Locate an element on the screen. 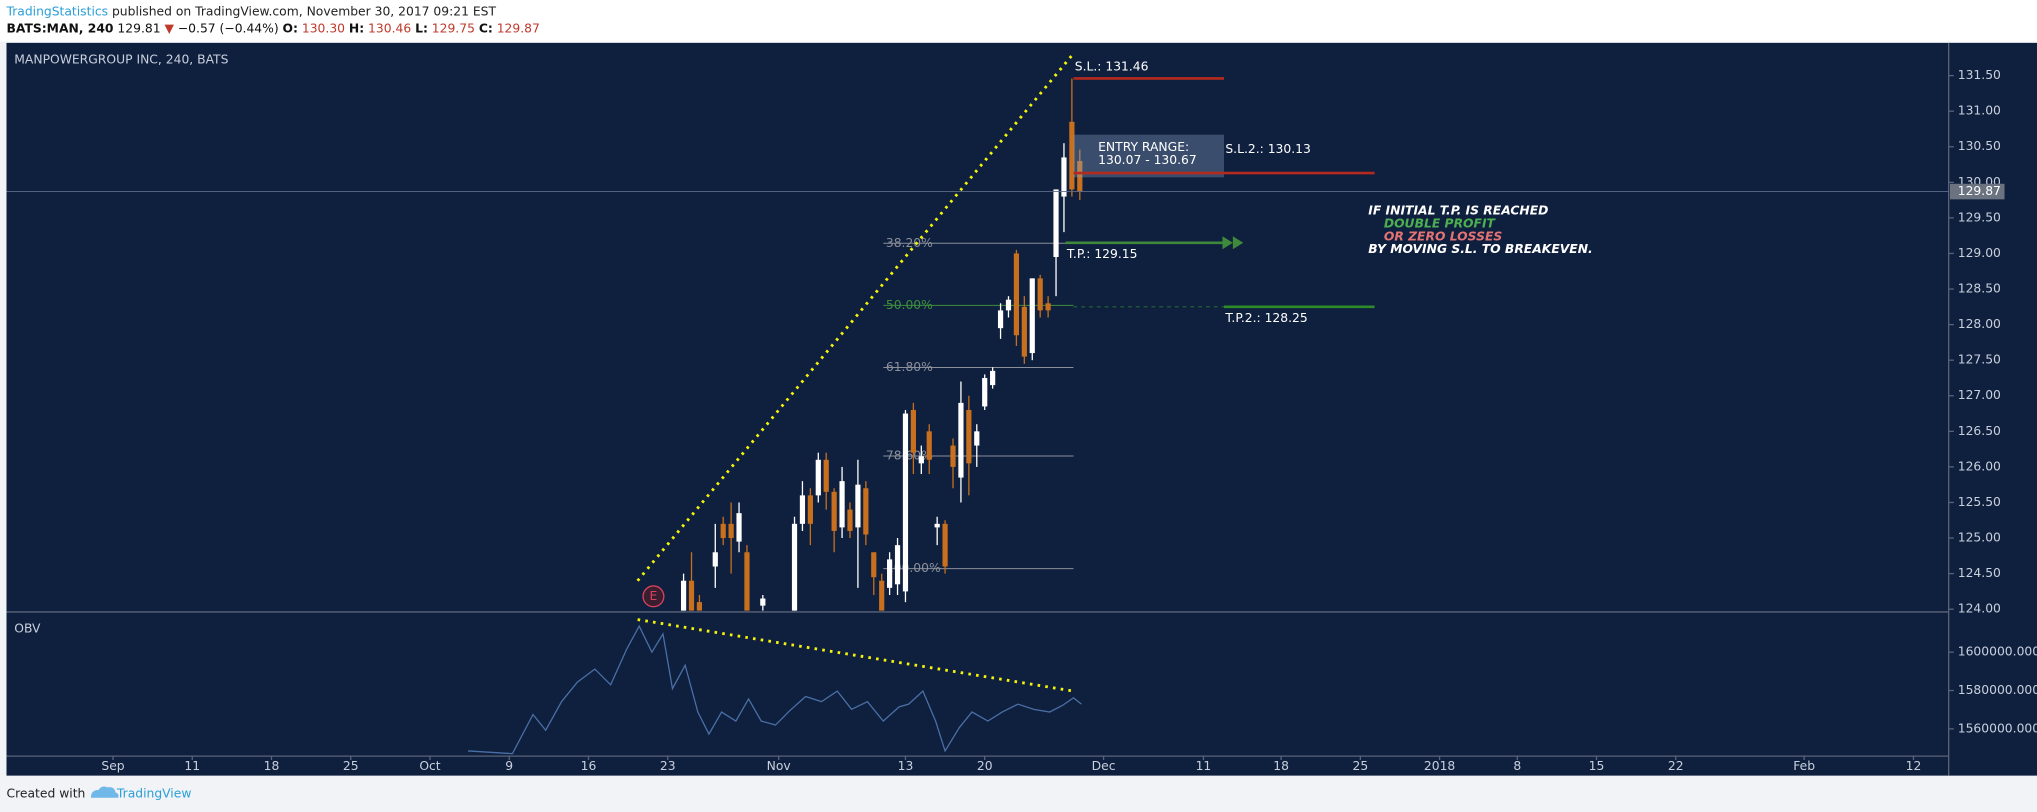 This screenshot has width=2037, height=812. x-tick-label: 20 is located at coordinates (985, 766).